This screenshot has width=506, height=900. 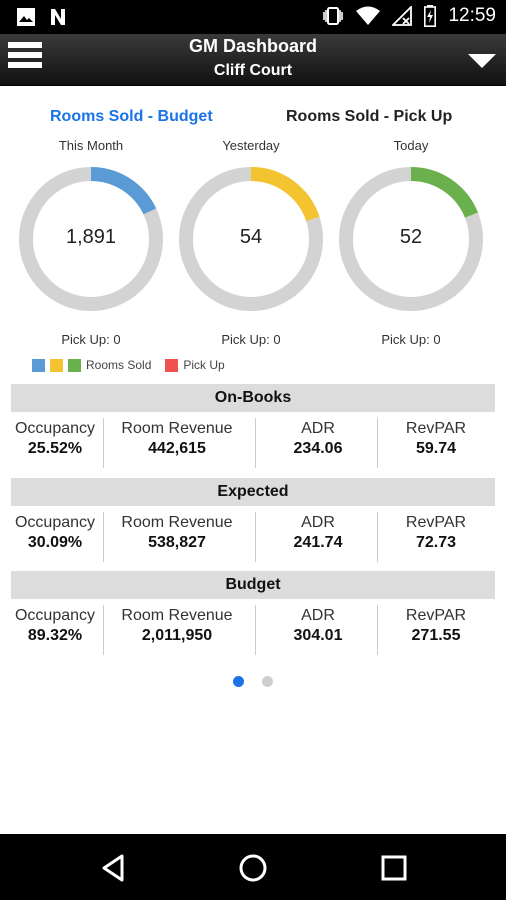 I want to click on wifi-icon, so click(x=368, y=16).